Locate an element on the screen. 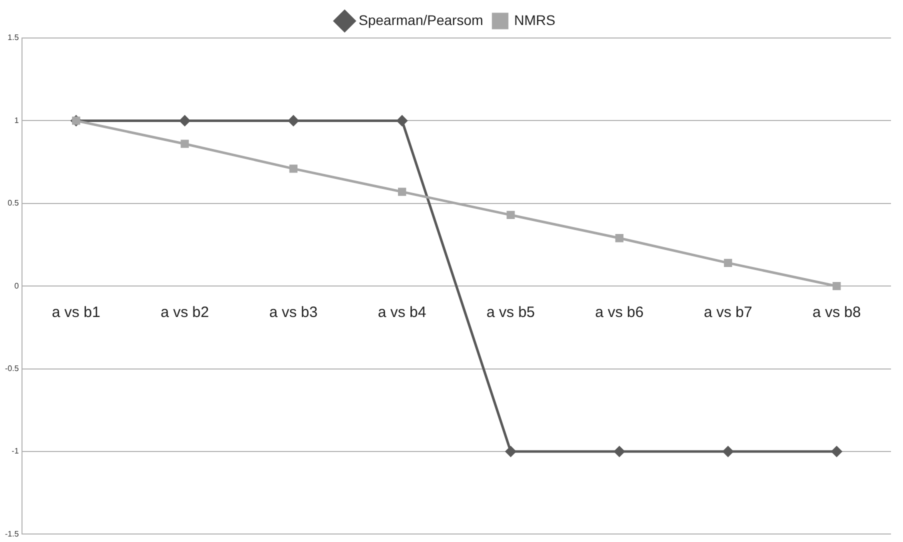 The width and height of the screenshot is (903, 542). y-tick-label: 0.5 is located at coordinates (14, 203).